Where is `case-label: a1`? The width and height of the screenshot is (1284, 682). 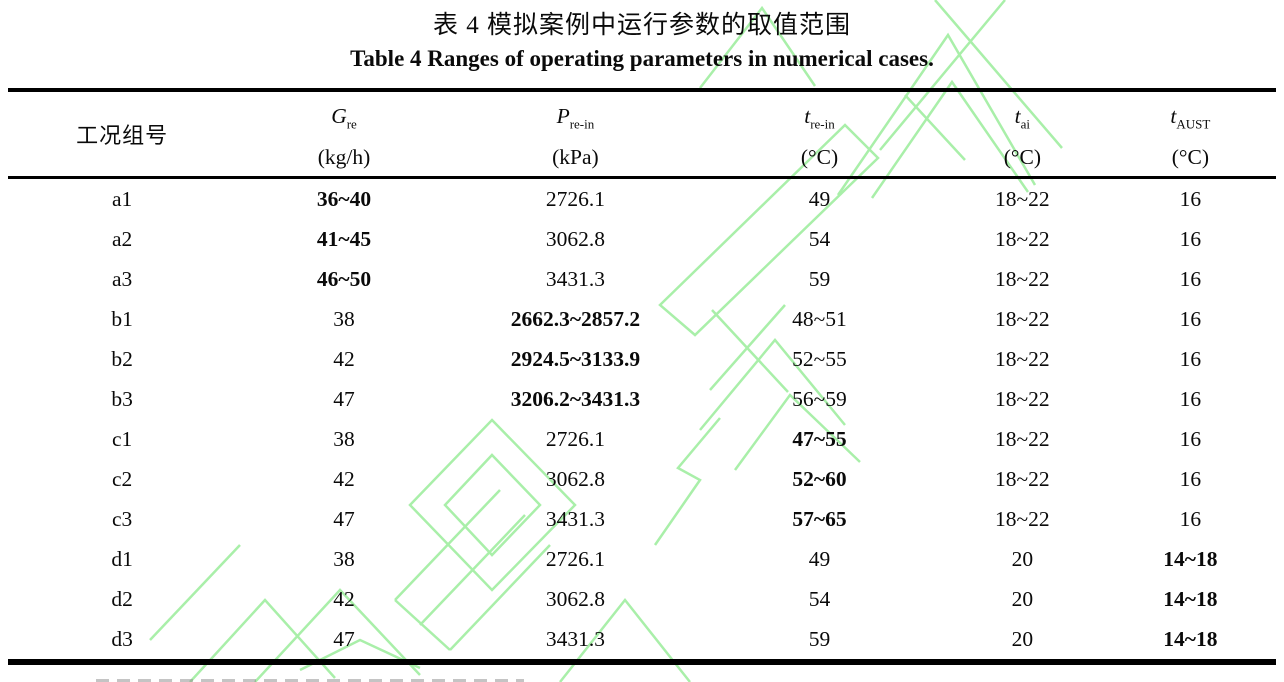
case-label: a1 is located at coordinates (122, 199).